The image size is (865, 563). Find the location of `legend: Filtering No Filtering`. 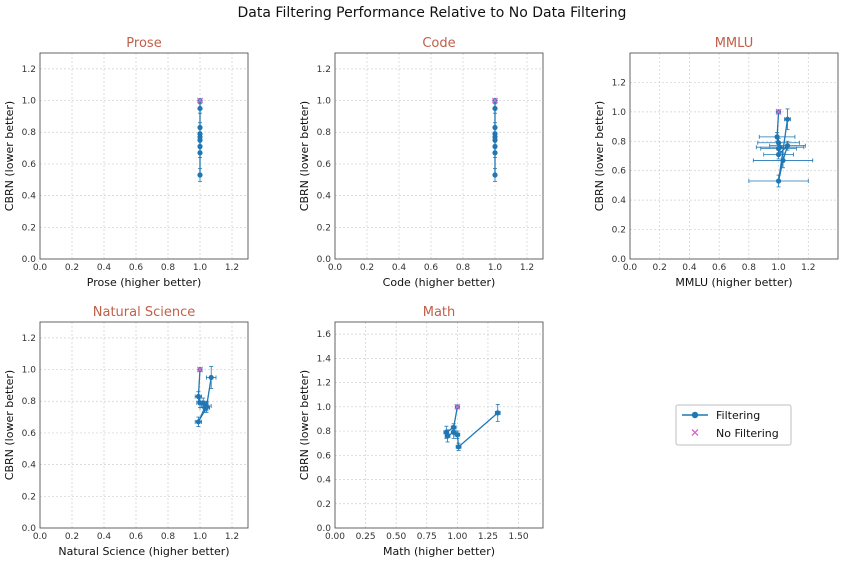

legend: Filtering No Filtering is located at coordinates (733, 425).